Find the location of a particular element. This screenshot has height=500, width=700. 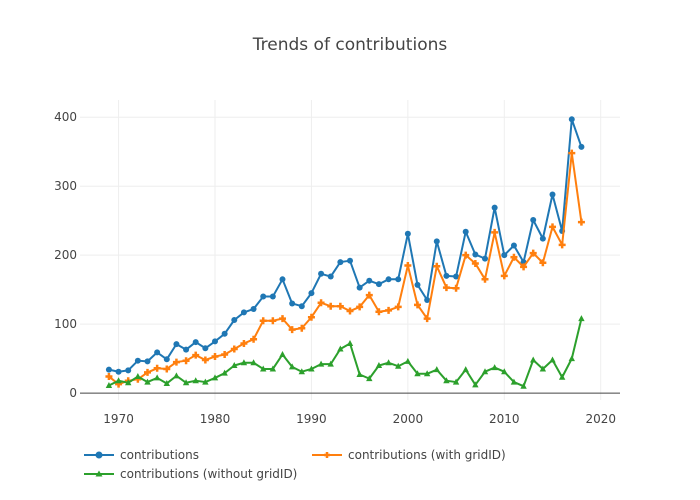

legend-item-with-gridid: contributions (with gridID) is located at coordinates (409, 455).